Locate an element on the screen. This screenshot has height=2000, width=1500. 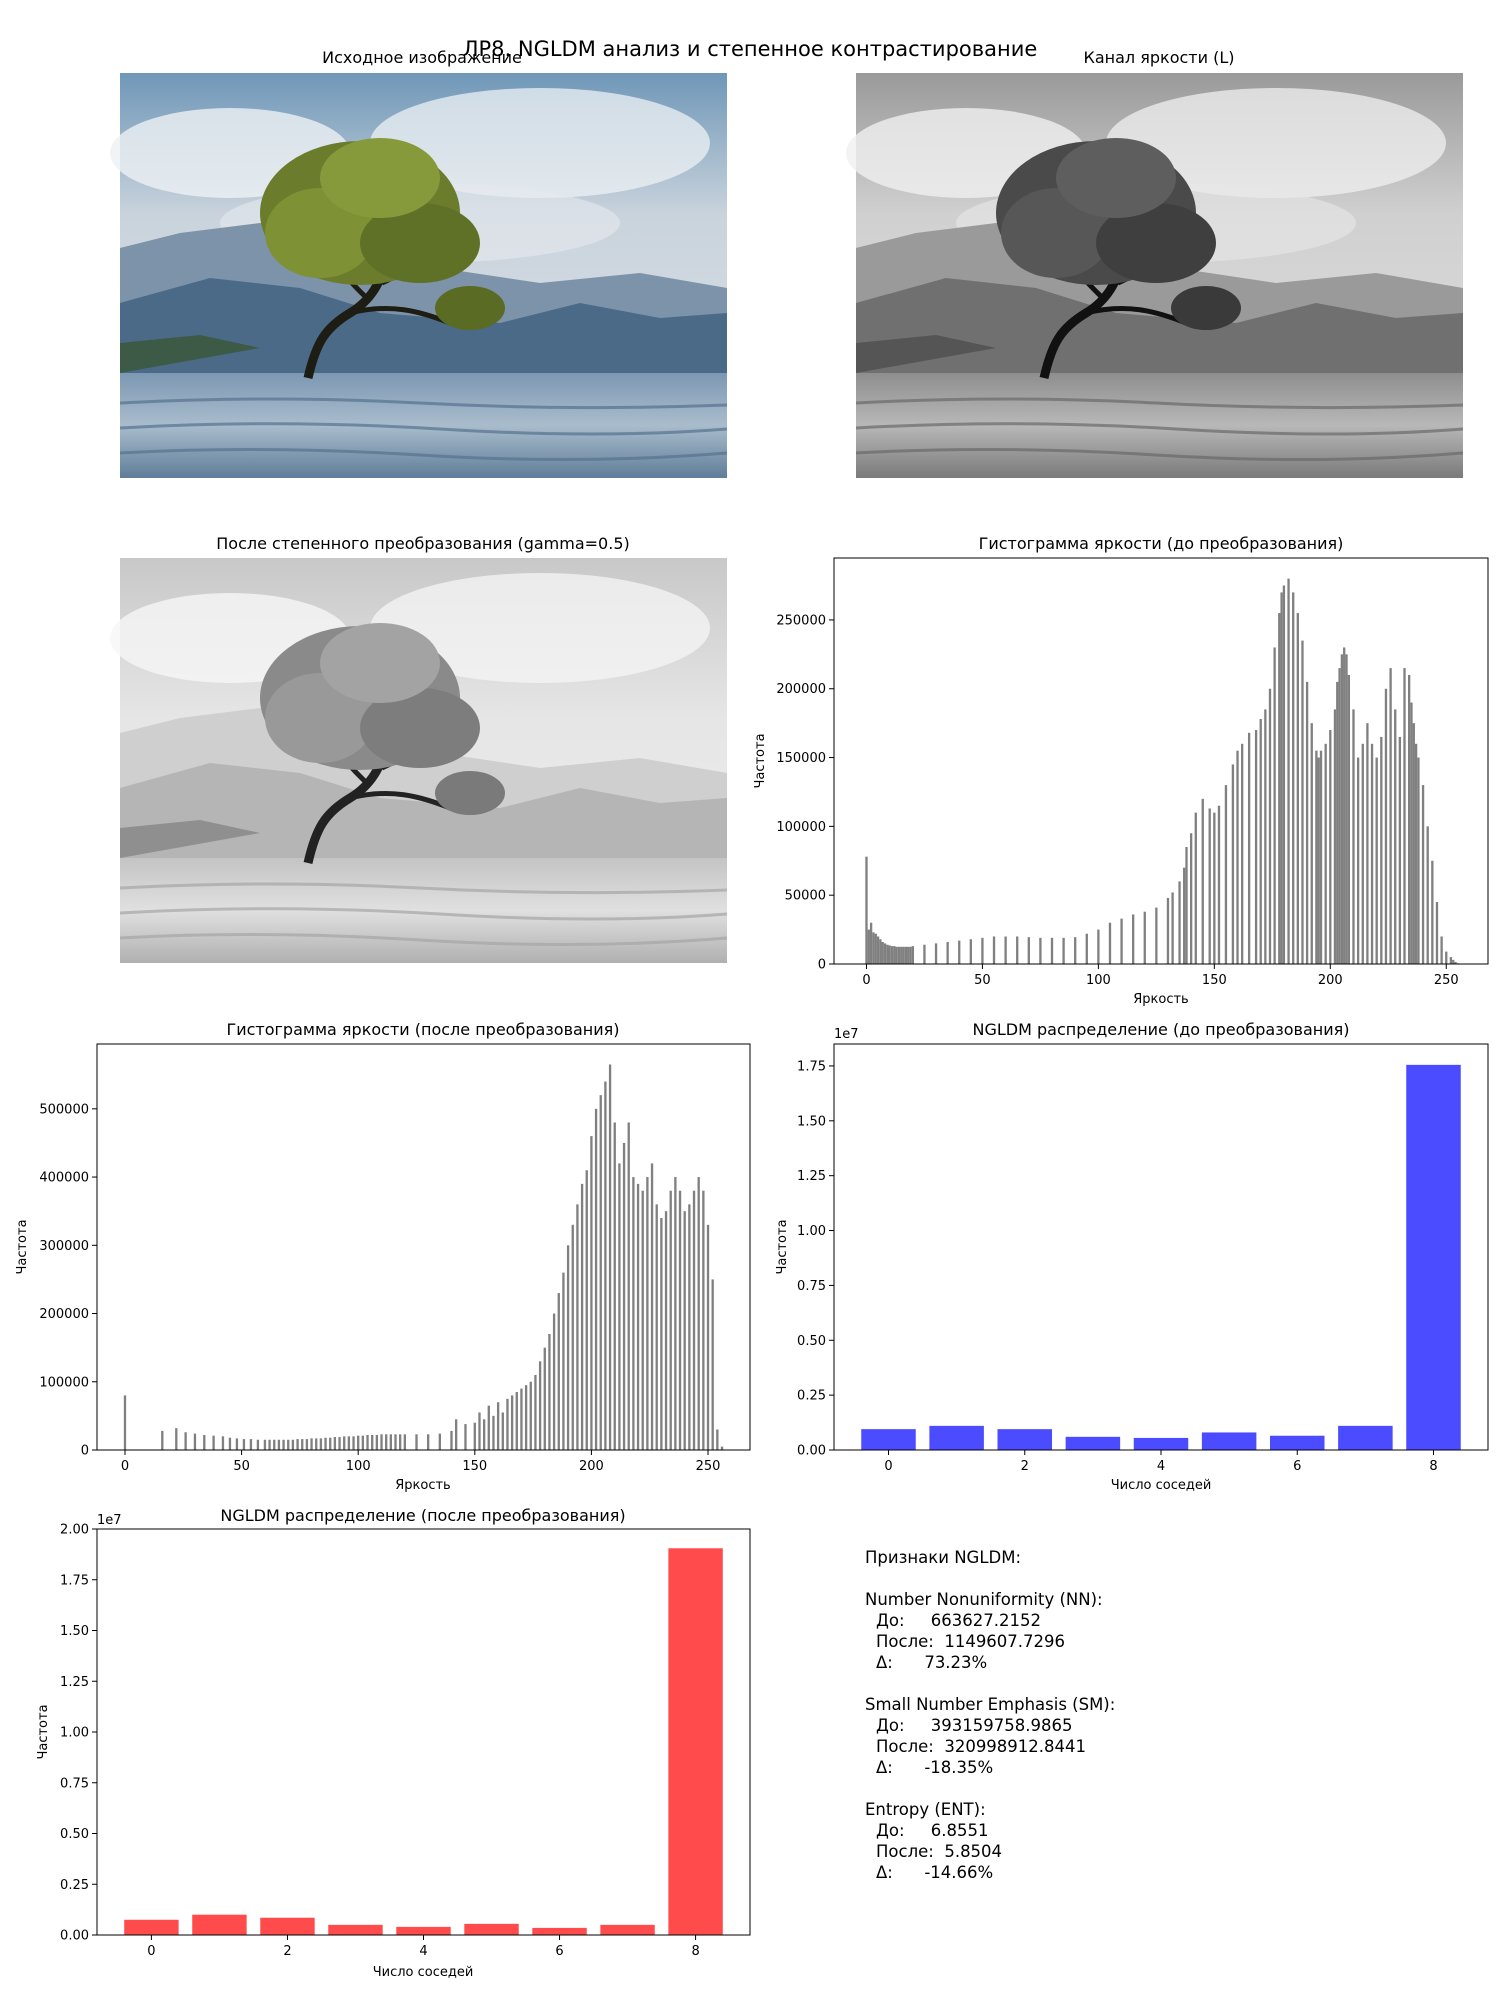
y-tick-label: 100000 is located at coordinates (64, 1382).